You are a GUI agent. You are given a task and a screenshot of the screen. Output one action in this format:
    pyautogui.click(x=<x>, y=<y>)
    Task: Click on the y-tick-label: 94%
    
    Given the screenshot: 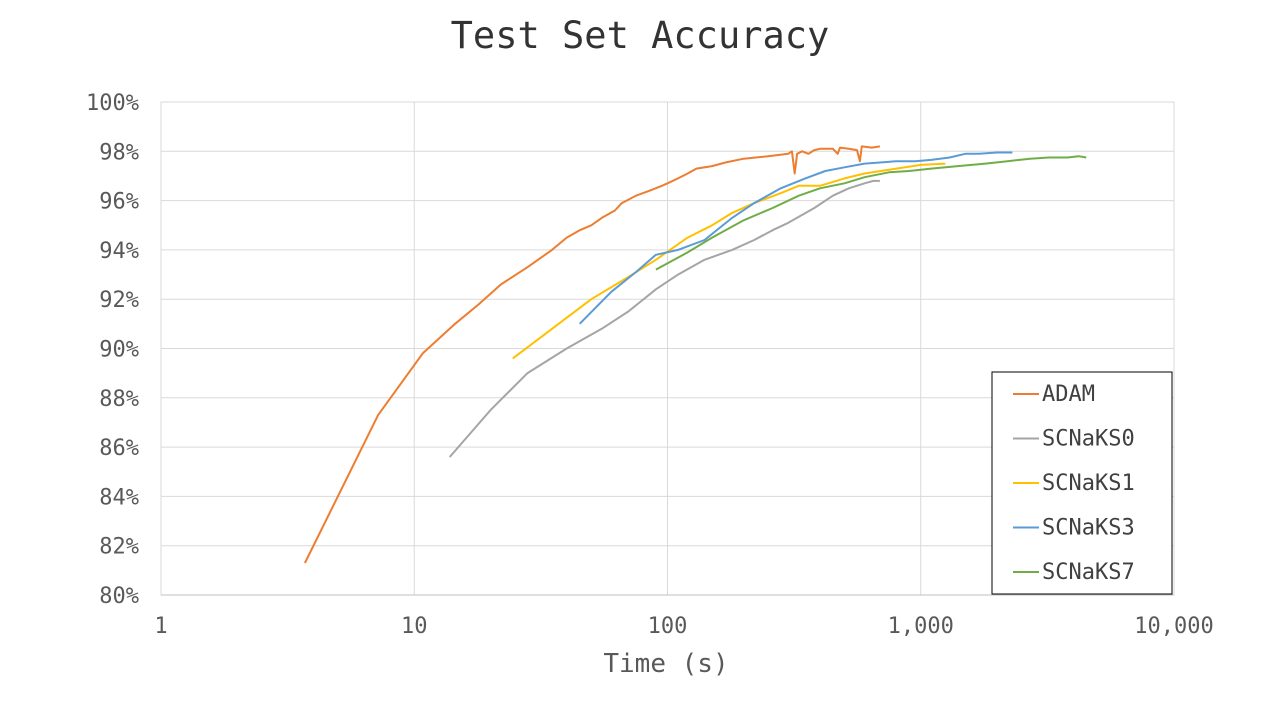 What is the action you would take?
    pyautogui.click(x=119, y=251)
    